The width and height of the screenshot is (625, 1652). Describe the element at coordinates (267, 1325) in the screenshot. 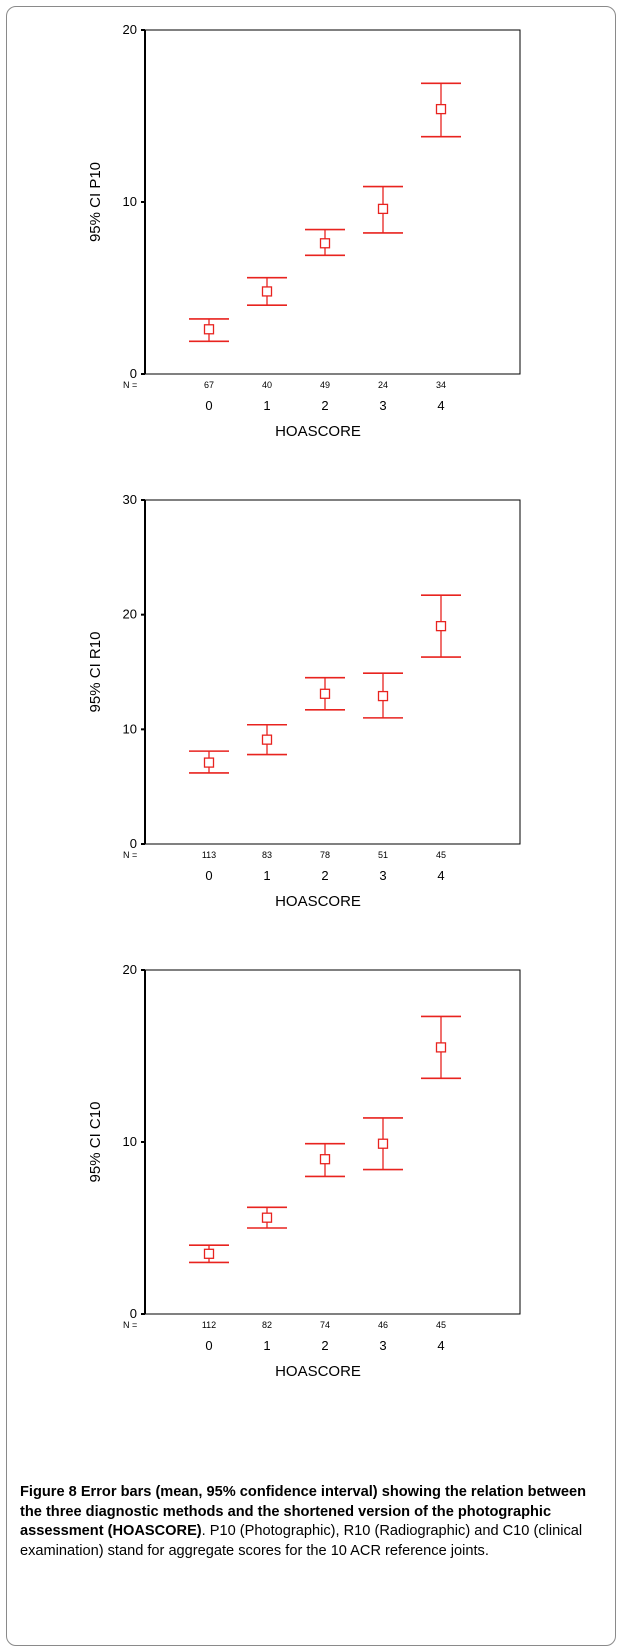

I see `n-value: 82` at that location.